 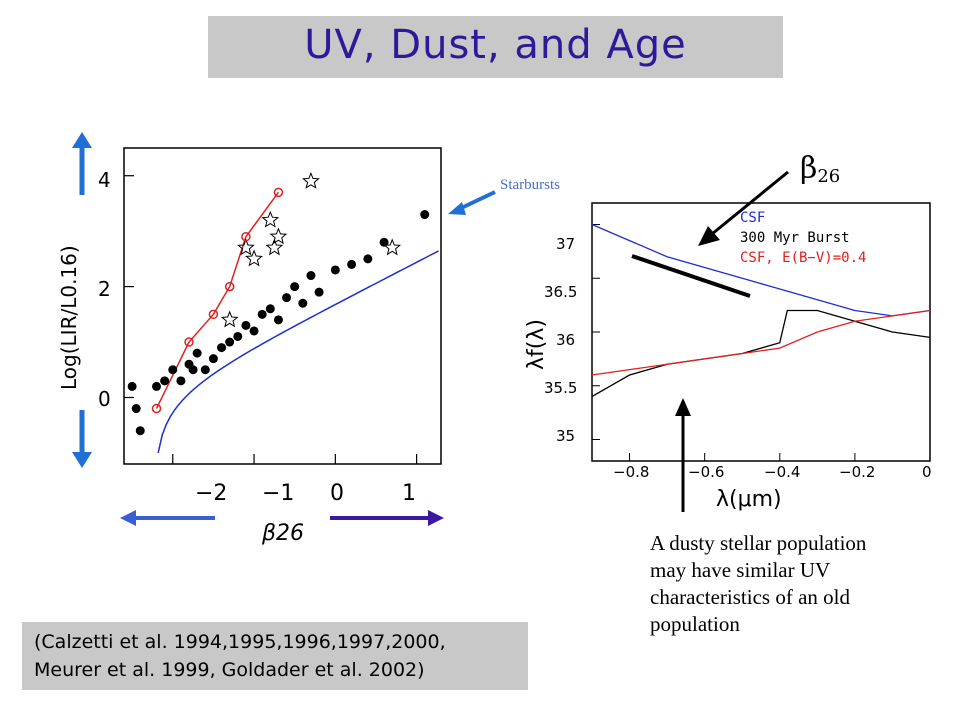 What do you see at coordinates (82, 460) in the screenshot?
I see `down-arrow-head` at bounding box center [82, 460].